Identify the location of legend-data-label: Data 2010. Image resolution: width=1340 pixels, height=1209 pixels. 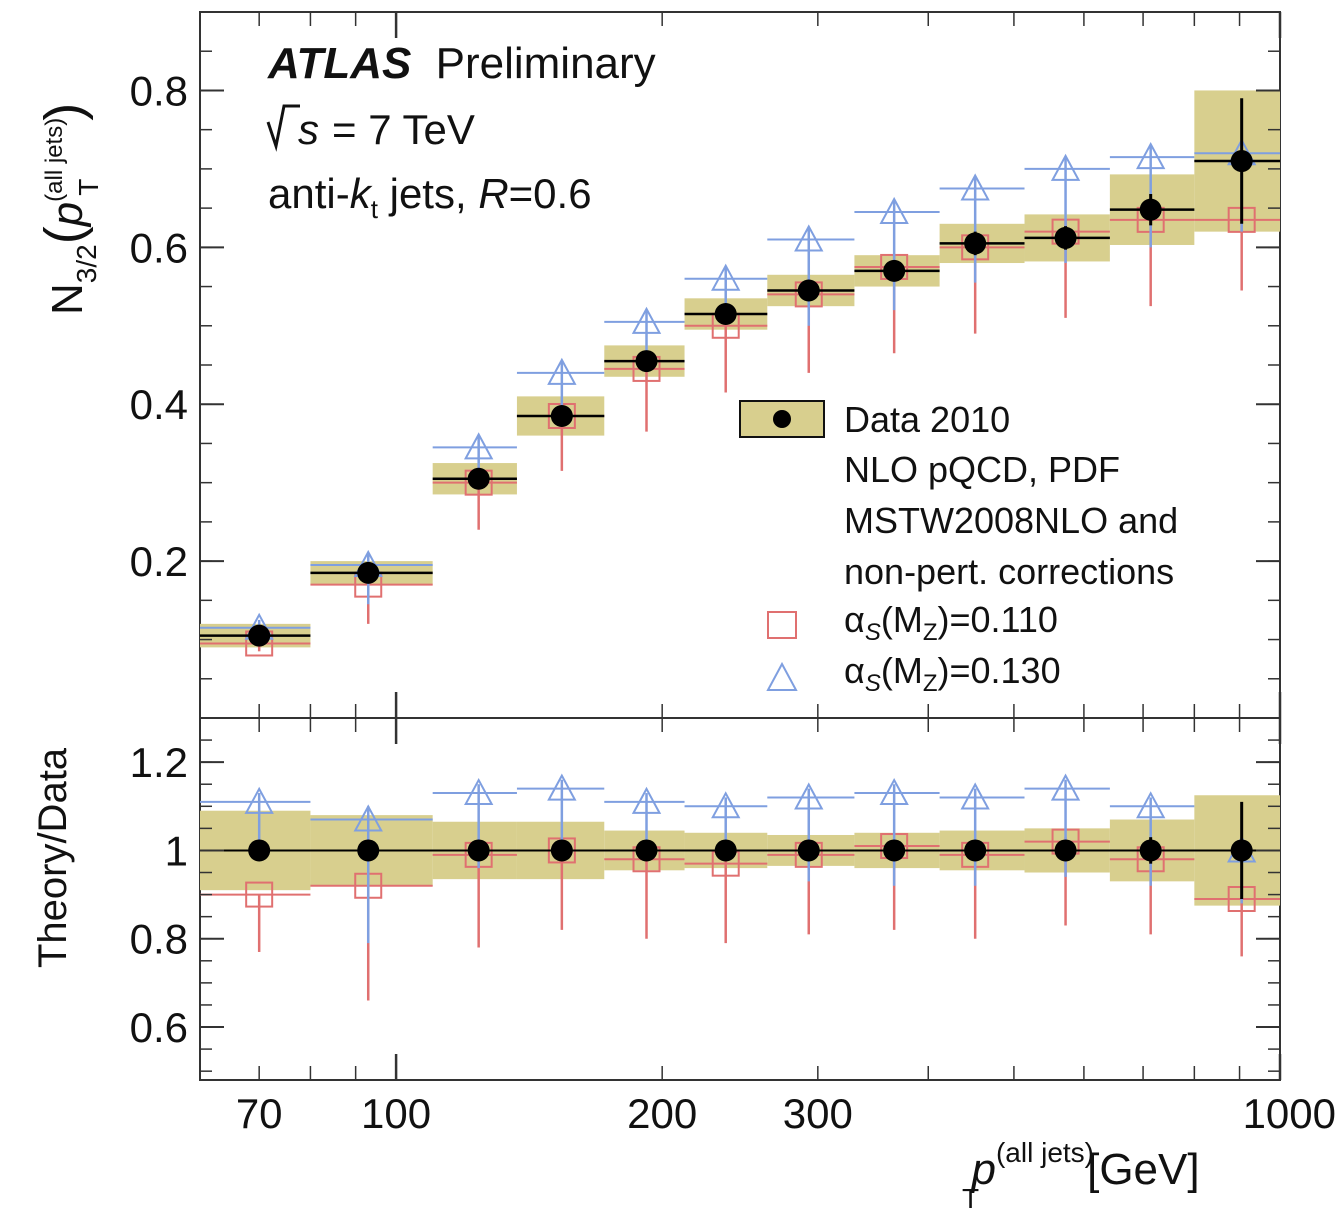
(927, 419).